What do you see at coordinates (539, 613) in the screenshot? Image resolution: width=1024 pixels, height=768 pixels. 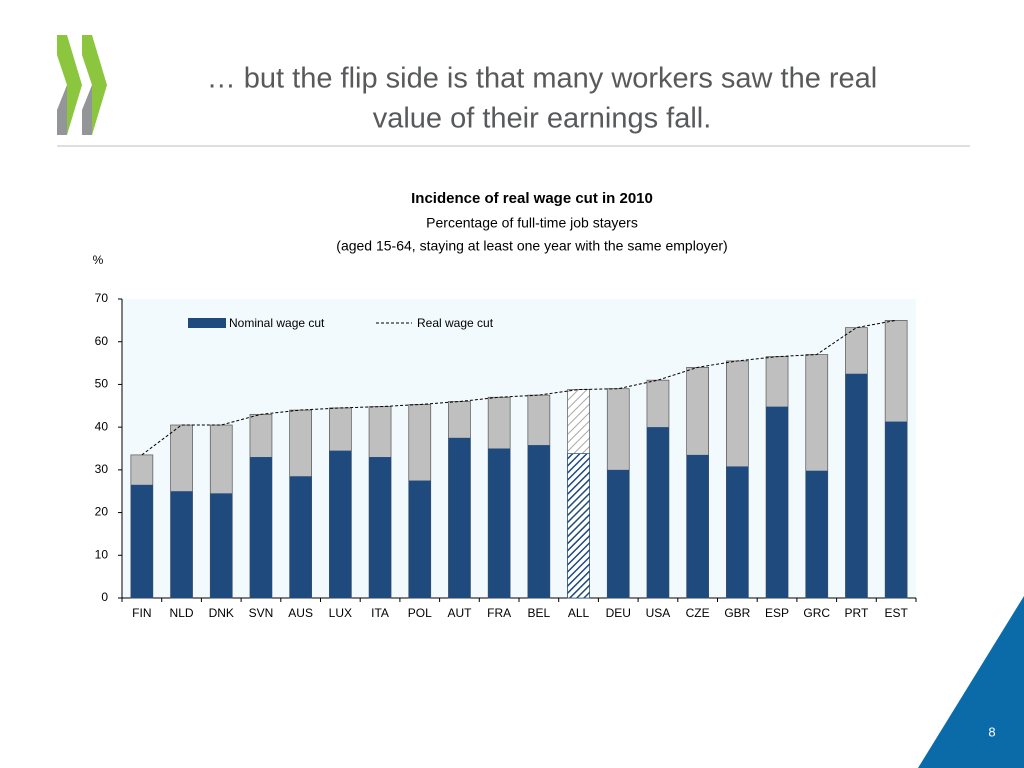 I see `x-tick-label: BEL` at bounding box center [539, 613].